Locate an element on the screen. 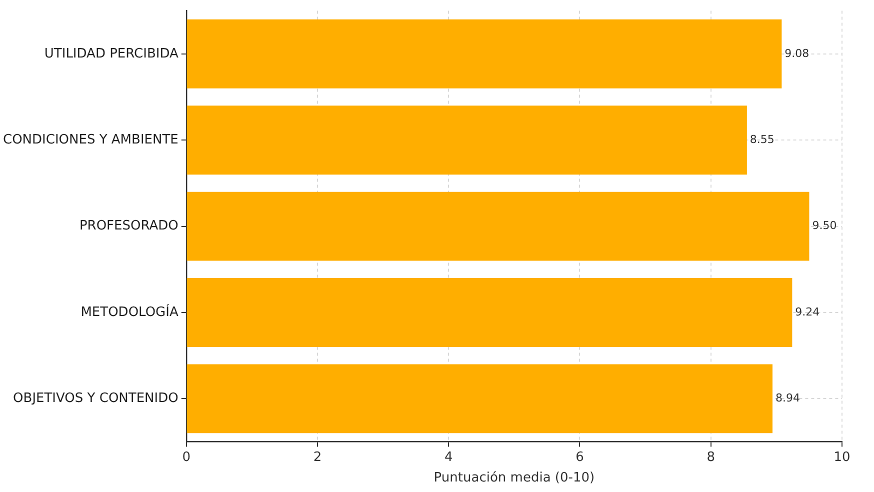 The image size is (874, 492). x-tick-label: 2 is located at coordinates (317, 457).